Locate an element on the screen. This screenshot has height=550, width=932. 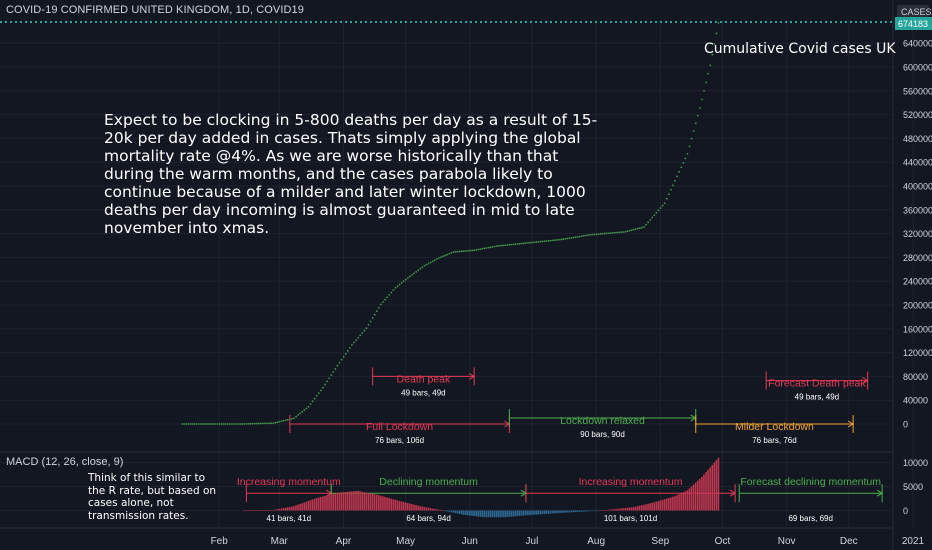
range-label-main-3: Lockdown relaxed is located at coordinates (602, 421).